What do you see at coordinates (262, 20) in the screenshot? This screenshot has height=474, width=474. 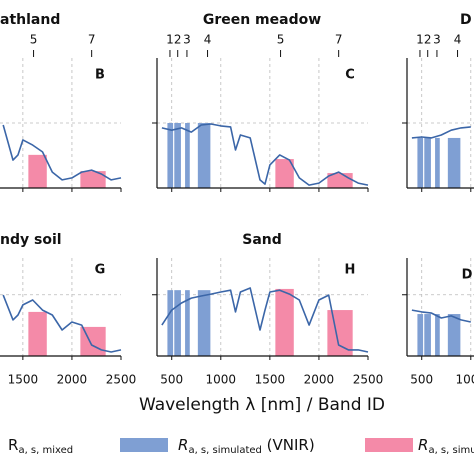 I see `panel-title: Green meadow` at bounding box center [262, 20].